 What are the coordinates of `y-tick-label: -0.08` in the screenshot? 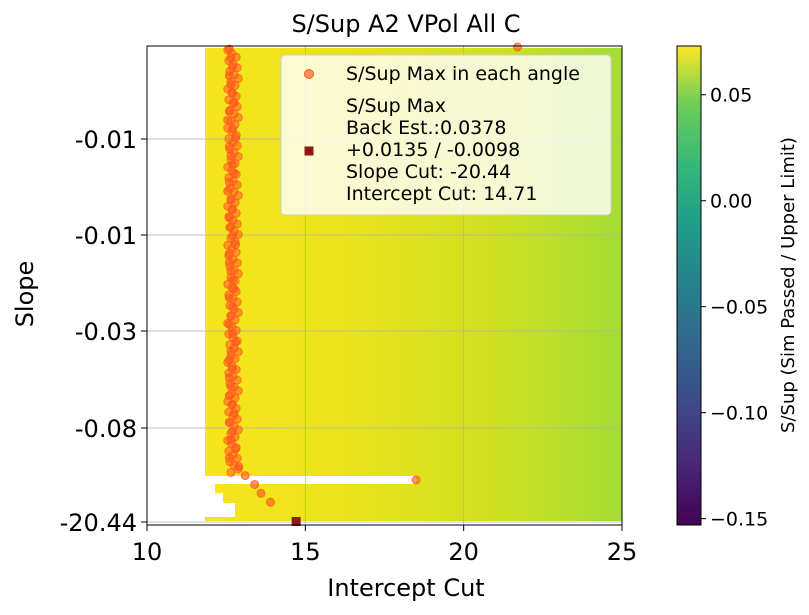 It's located at (106, 429).